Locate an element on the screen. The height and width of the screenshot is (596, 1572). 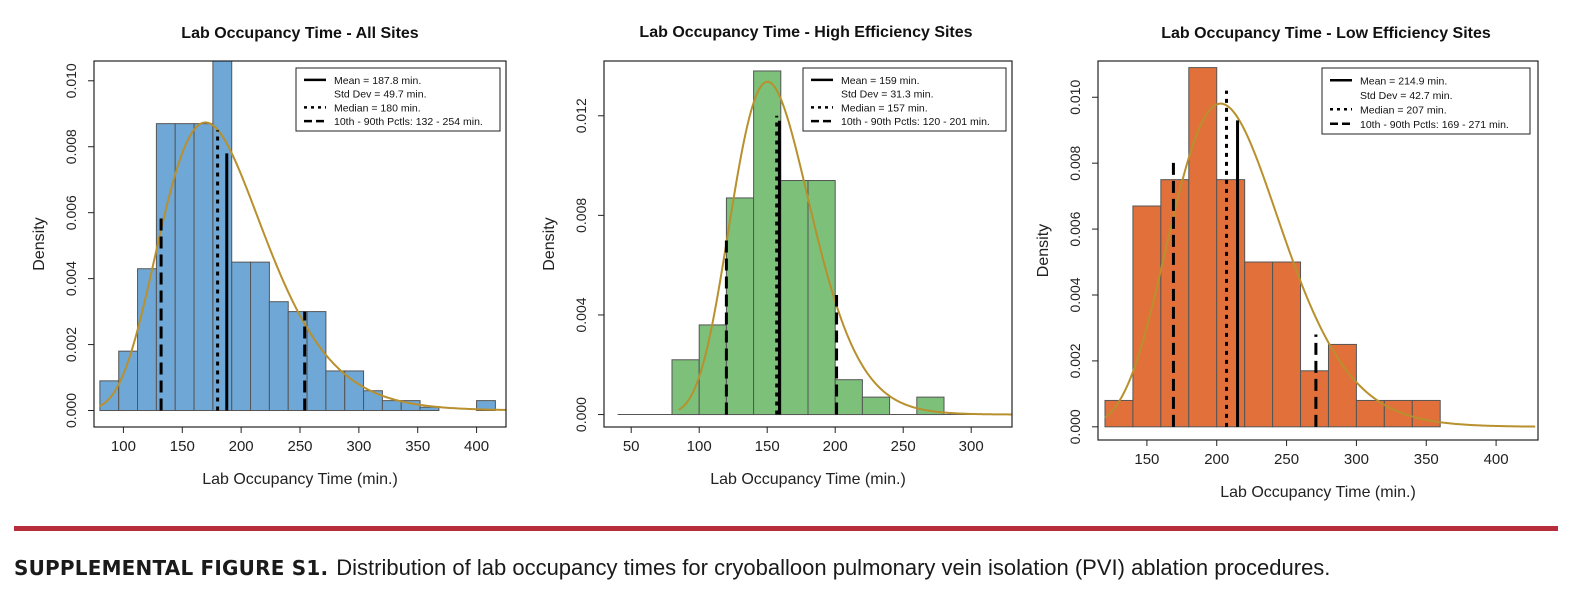
legend-entry: Std Dev = 42.7 min. is located at coordinates (1406, 96).